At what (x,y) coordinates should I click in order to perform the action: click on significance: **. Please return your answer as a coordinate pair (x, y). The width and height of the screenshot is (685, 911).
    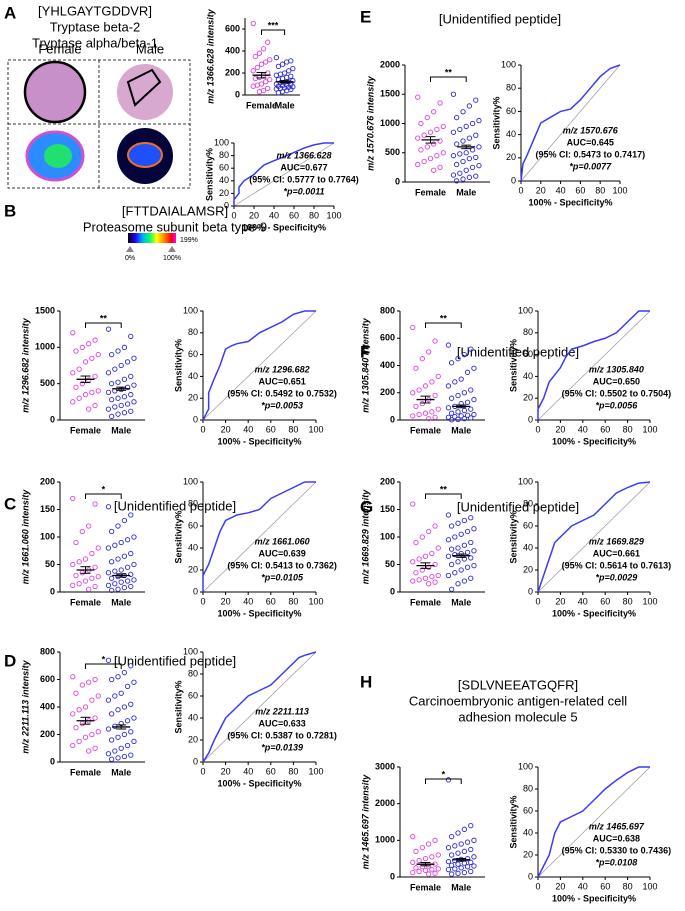
    Looking at the image, I should click on (444, 318).